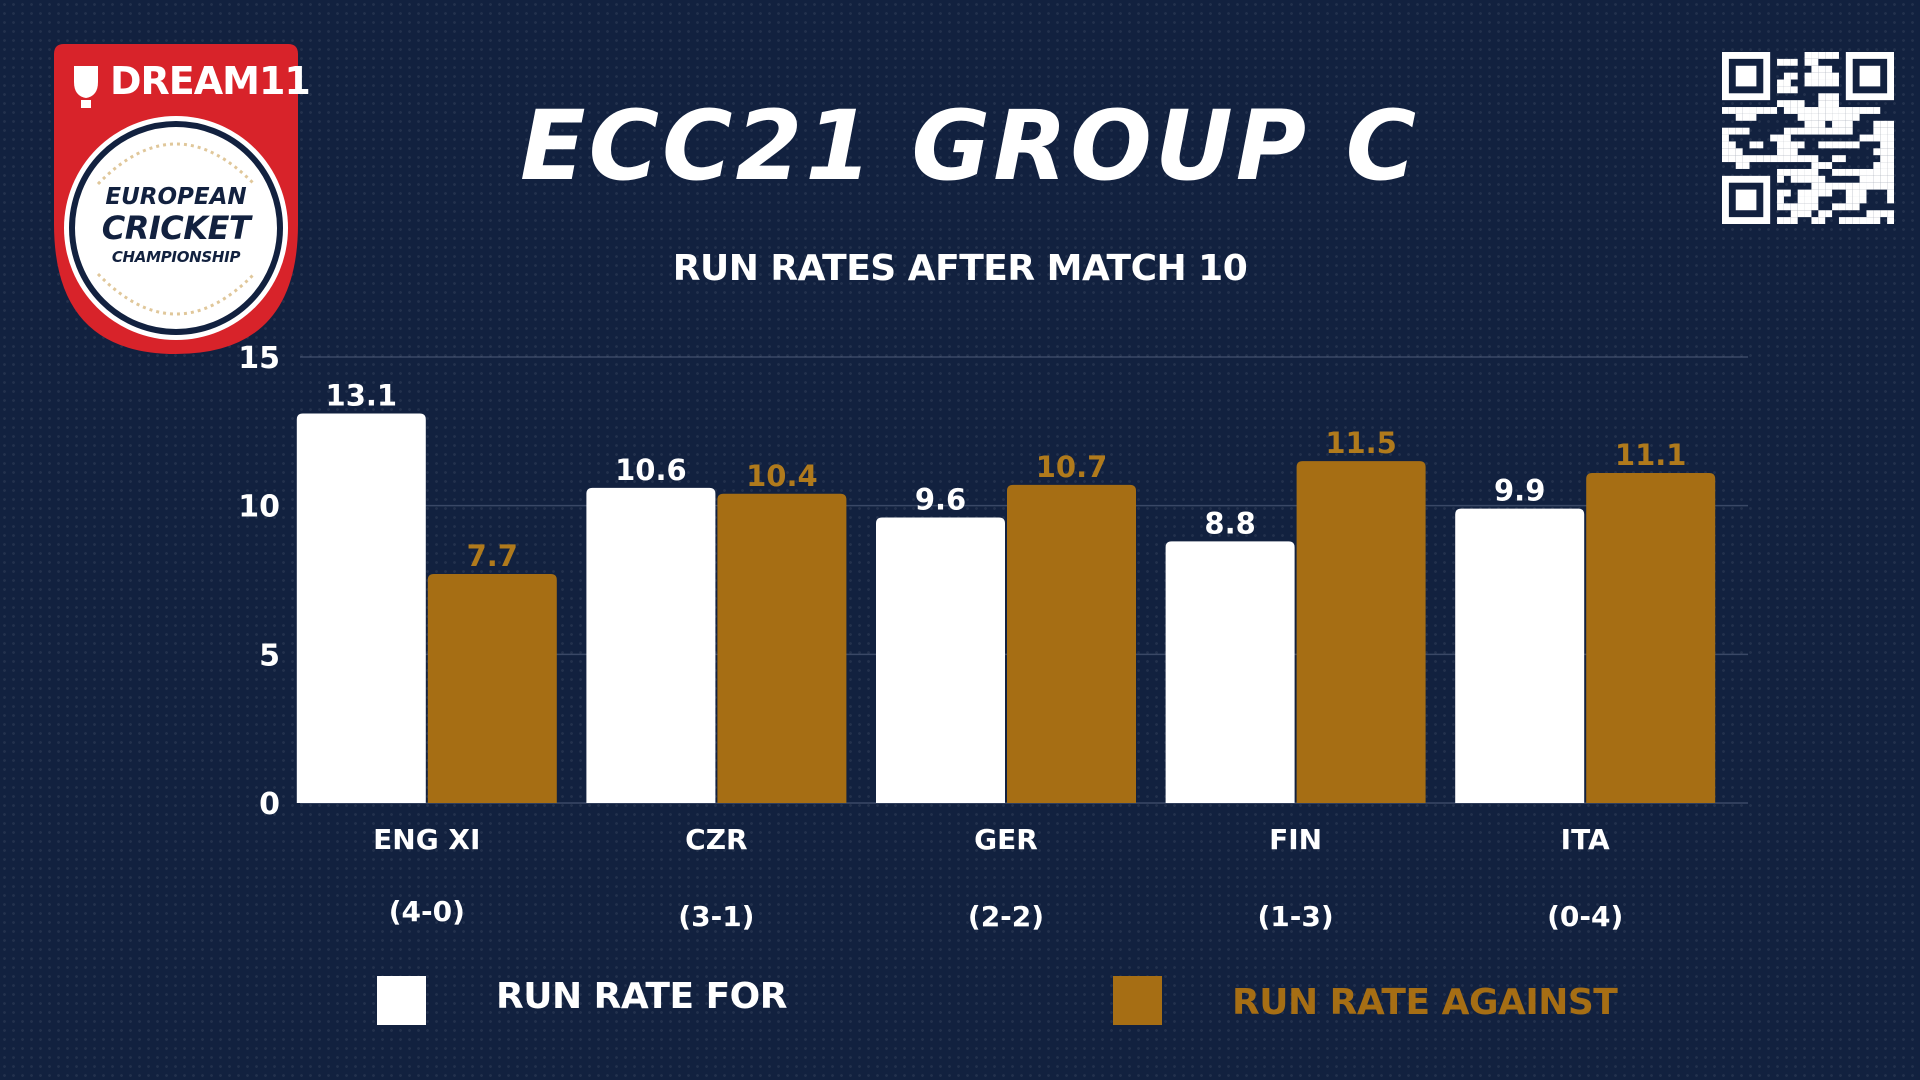 Image resolution: width=1920 pixels, height=1080 pixels. What do you see at coordinates (1425, 1002) in the screenshot?
I see `legend-label-against: RUN RATE AGAINST` at bounding box center [1425, 1002].